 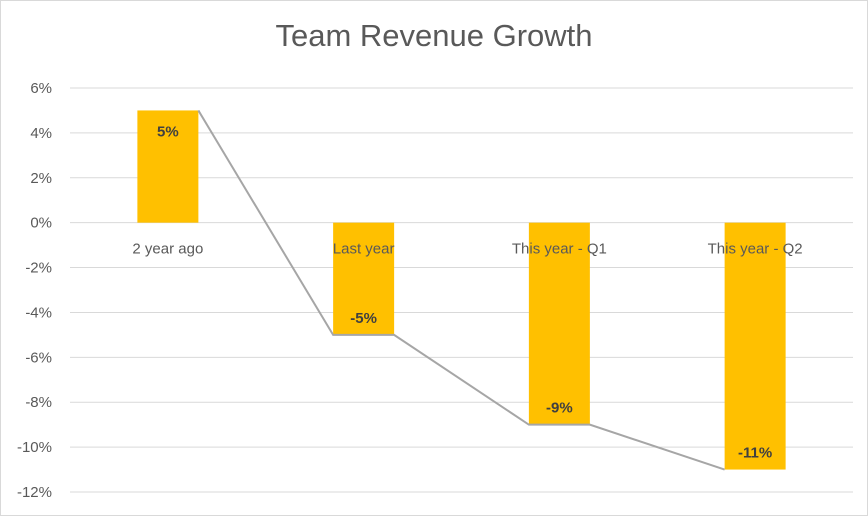 What do you see at coordinates (363, 318) in the screenshot?
I see `data-label: -5%` at bounding box center [363, 318].